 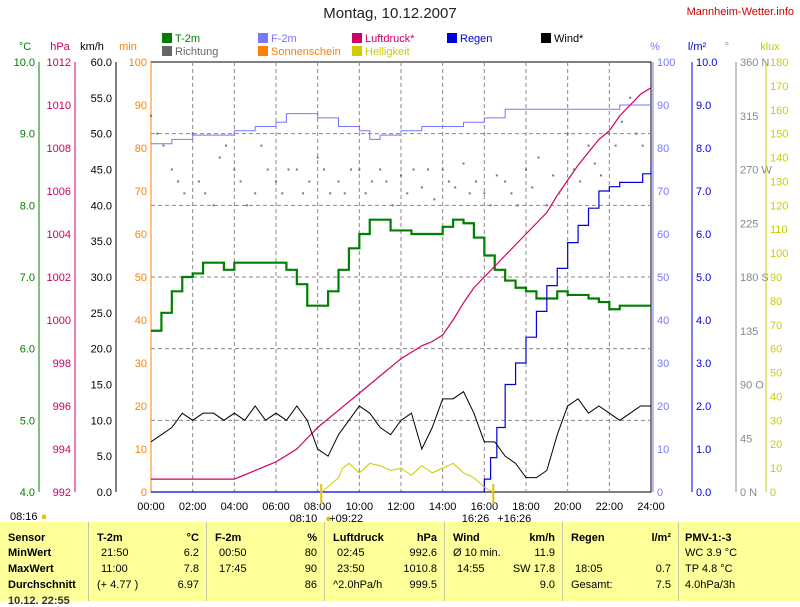 What do you see at coordinates (663, 407) in the screenshot?
I see `humidity-axis-tick: 20` at bounding box center [663, 407].